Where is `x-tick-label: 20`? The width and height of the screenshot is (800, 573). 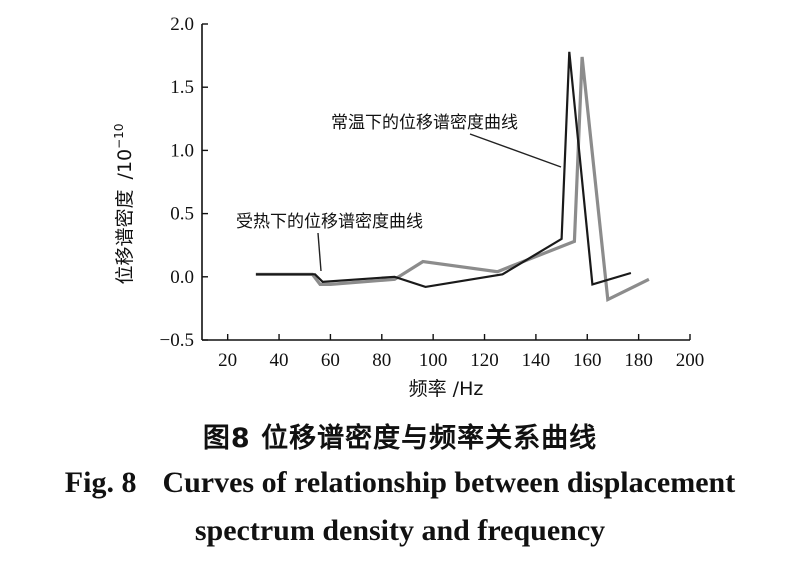 x-tick-label: 20 is located at coordinates (227, 360).